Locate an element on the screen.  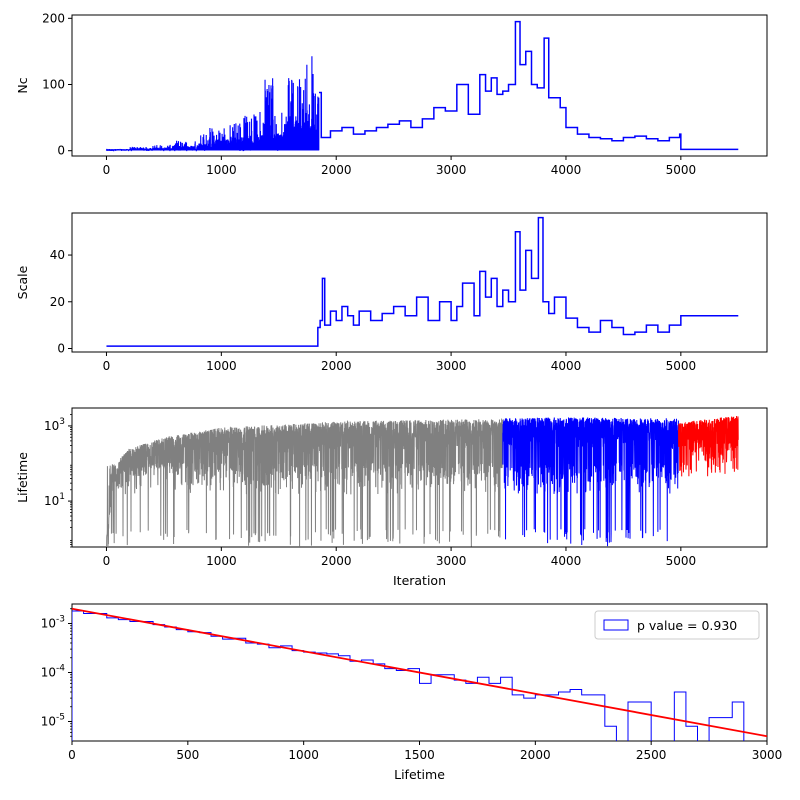
legend: p value = 0.930 is located at coordinates (677, 625).